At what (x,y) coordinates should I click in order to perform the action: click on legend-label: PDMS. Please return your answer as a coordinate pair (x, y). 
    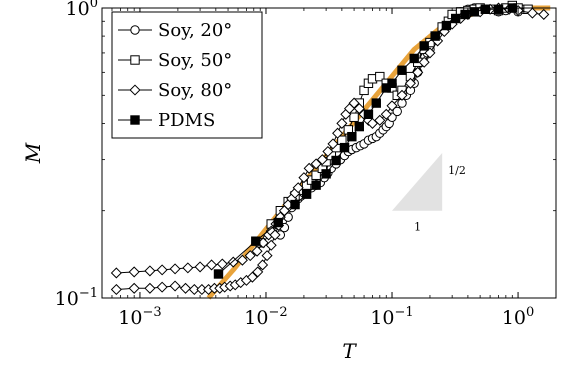
    Looking at the image, I should click on (186, 120).